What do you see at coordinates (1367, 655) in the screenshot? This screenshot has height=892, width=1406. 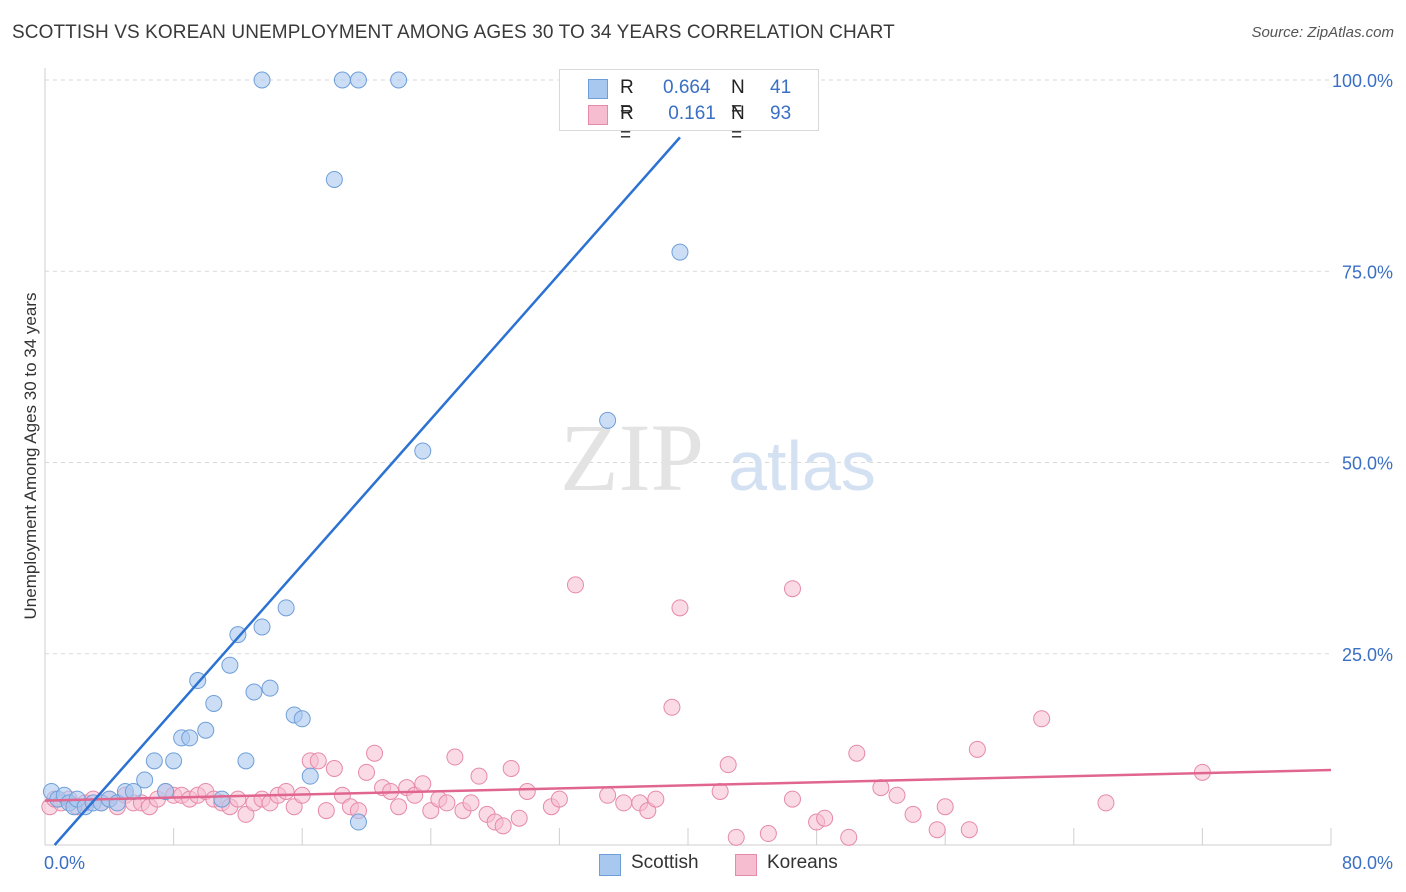 I see `y-tick-label: 25.0%` at bounding box center [1367, 655].